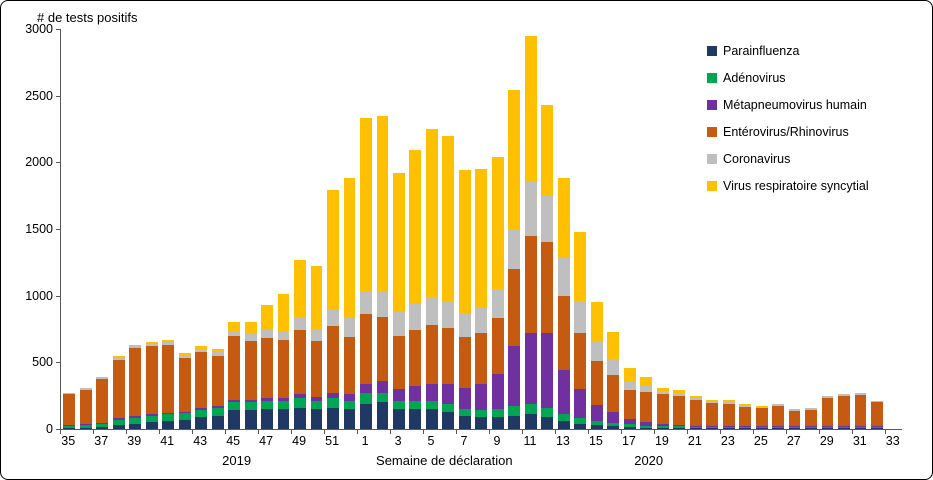 This screenshot has height=480, width=933. What do you see at coordinates (39, 229) in the screenshot?
I see `y-axis-tick-label: 1500` at bounding box center [39, 229].